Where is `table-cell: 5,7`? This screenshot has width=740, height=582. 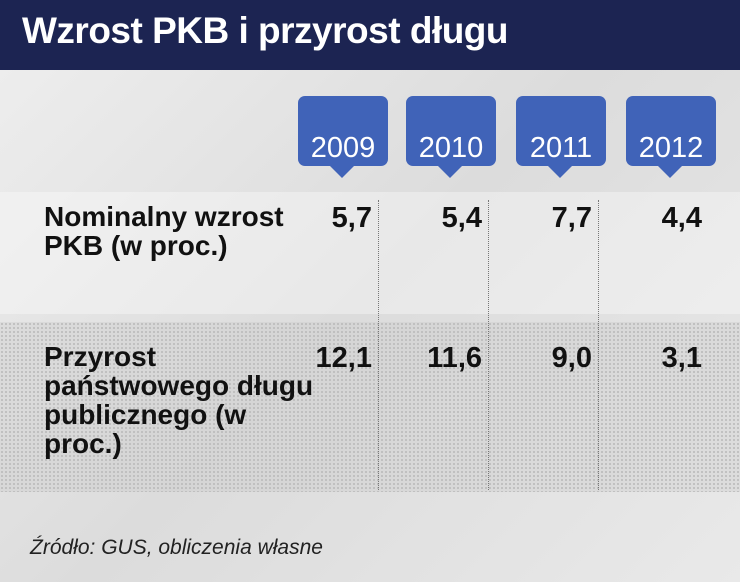 table-cell: 5,7 is located at coordinates (351, 218).